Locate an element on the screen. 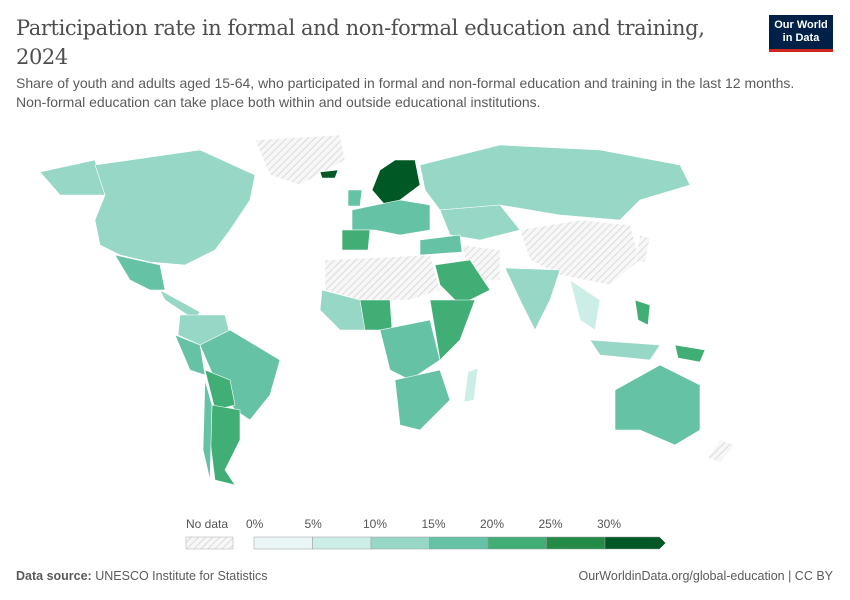 The height and width of the screenshot is (600, 850). region-uk-ireland is located at coordinates (355, 198).